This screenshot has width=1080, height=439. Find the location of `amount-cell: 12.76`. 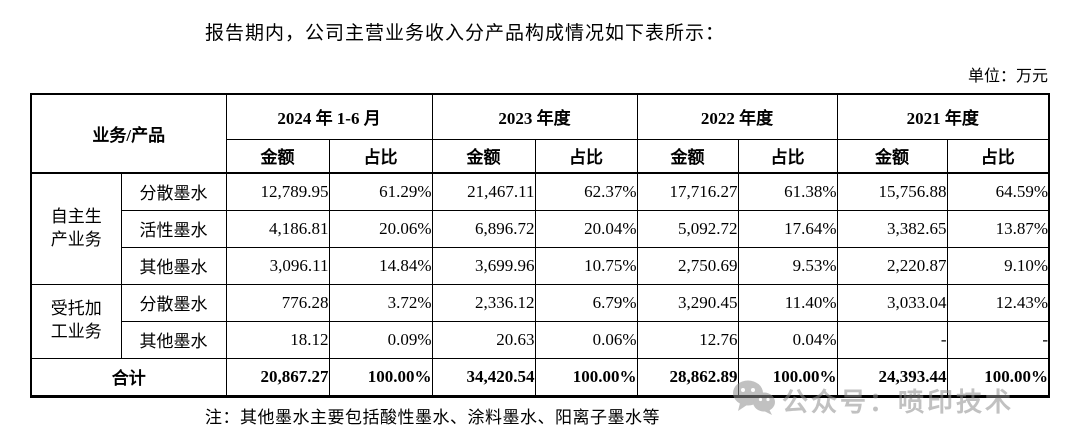

amount-cell: 12.76 is located at coordinates (687, 339).